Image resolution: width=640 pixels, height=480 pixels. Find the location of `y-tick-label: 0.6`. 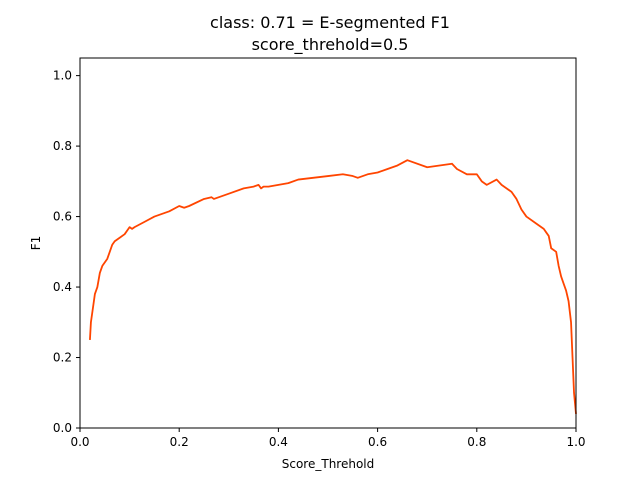

y-tick-label: 0.6 is located at coordinates (62, 217).